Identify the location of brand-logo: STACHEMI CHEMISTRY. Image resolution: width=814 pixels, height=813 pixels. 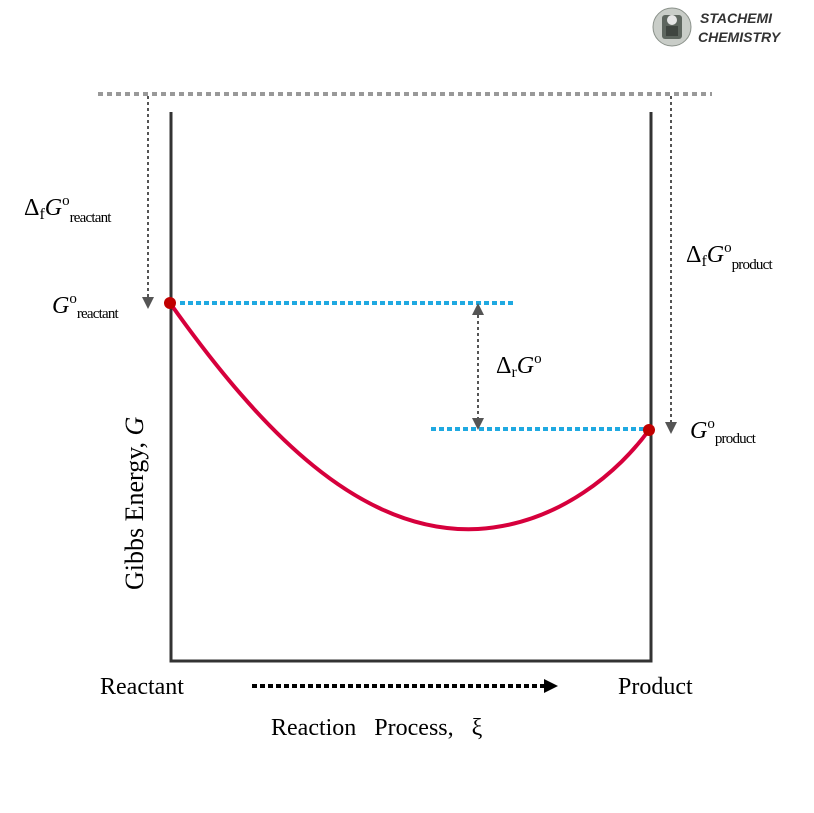
(717, 27).